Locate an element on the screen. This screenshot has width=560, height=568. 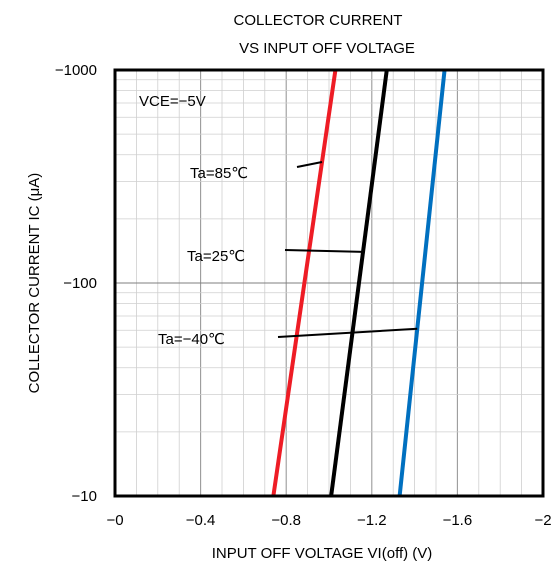
y-tick-labels: −1000 −100 −10 is located at coordinates (76, 283).